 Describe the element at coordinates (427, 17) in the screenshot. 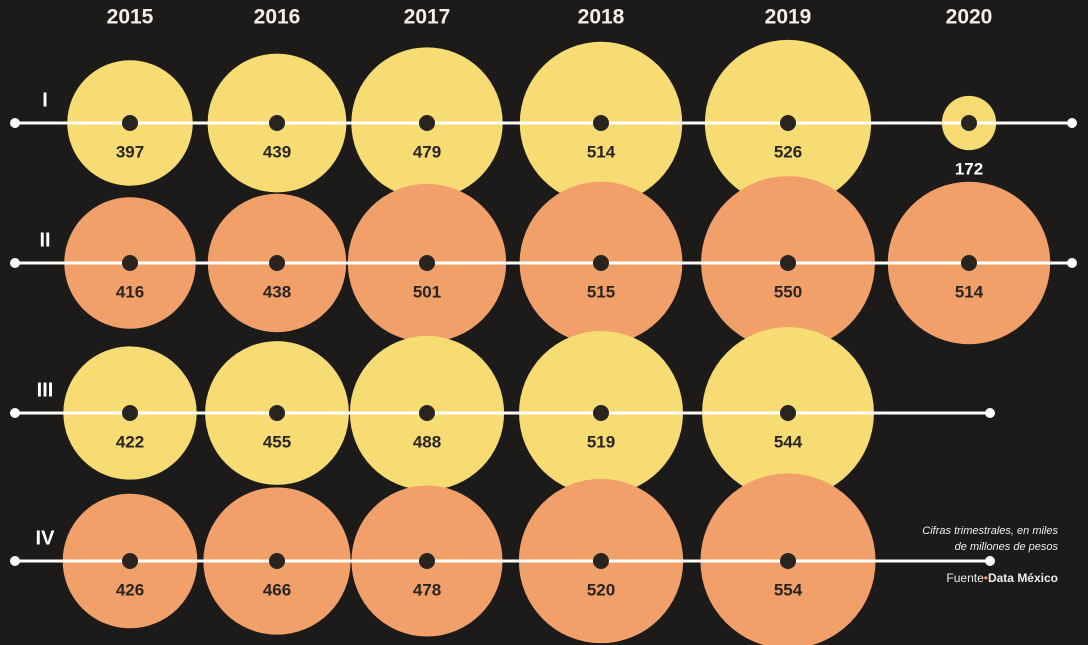

I see `x-tick-label: 2017` at that location.